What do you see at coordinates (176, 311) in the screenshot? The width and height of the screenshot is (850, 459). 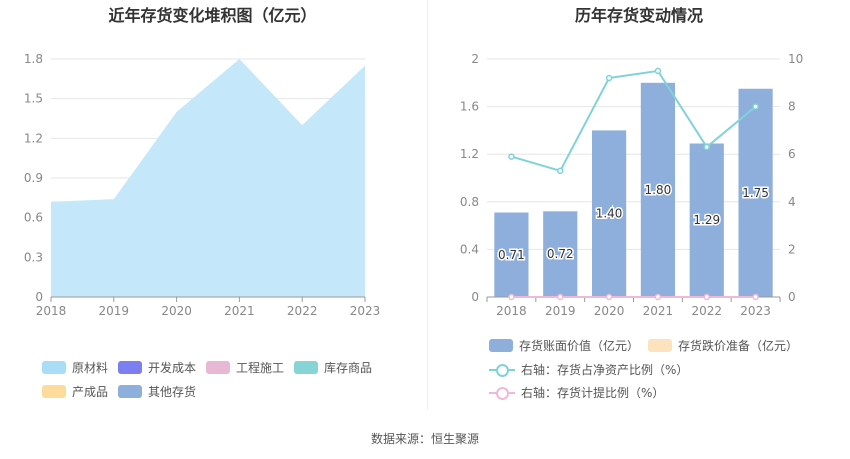 I see `left-x-tick-label: 2020` at bounding box center [176, 311].